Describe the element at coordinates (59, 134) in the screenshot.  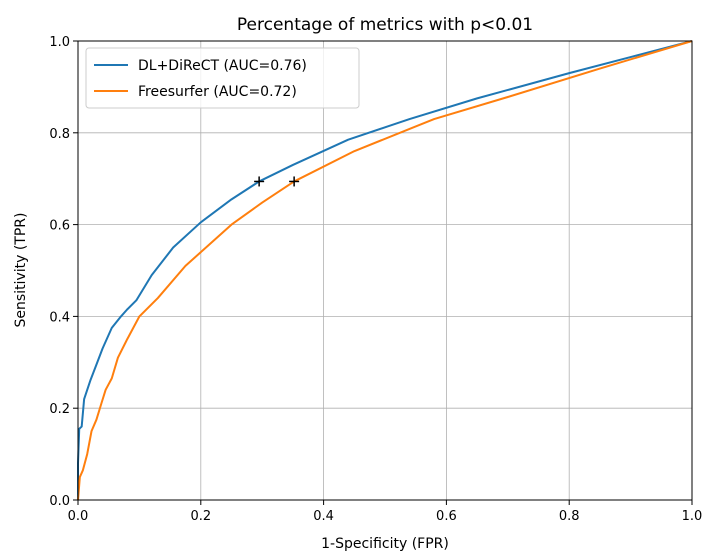
I see `y-tick-label-4: 0.8` at that location.